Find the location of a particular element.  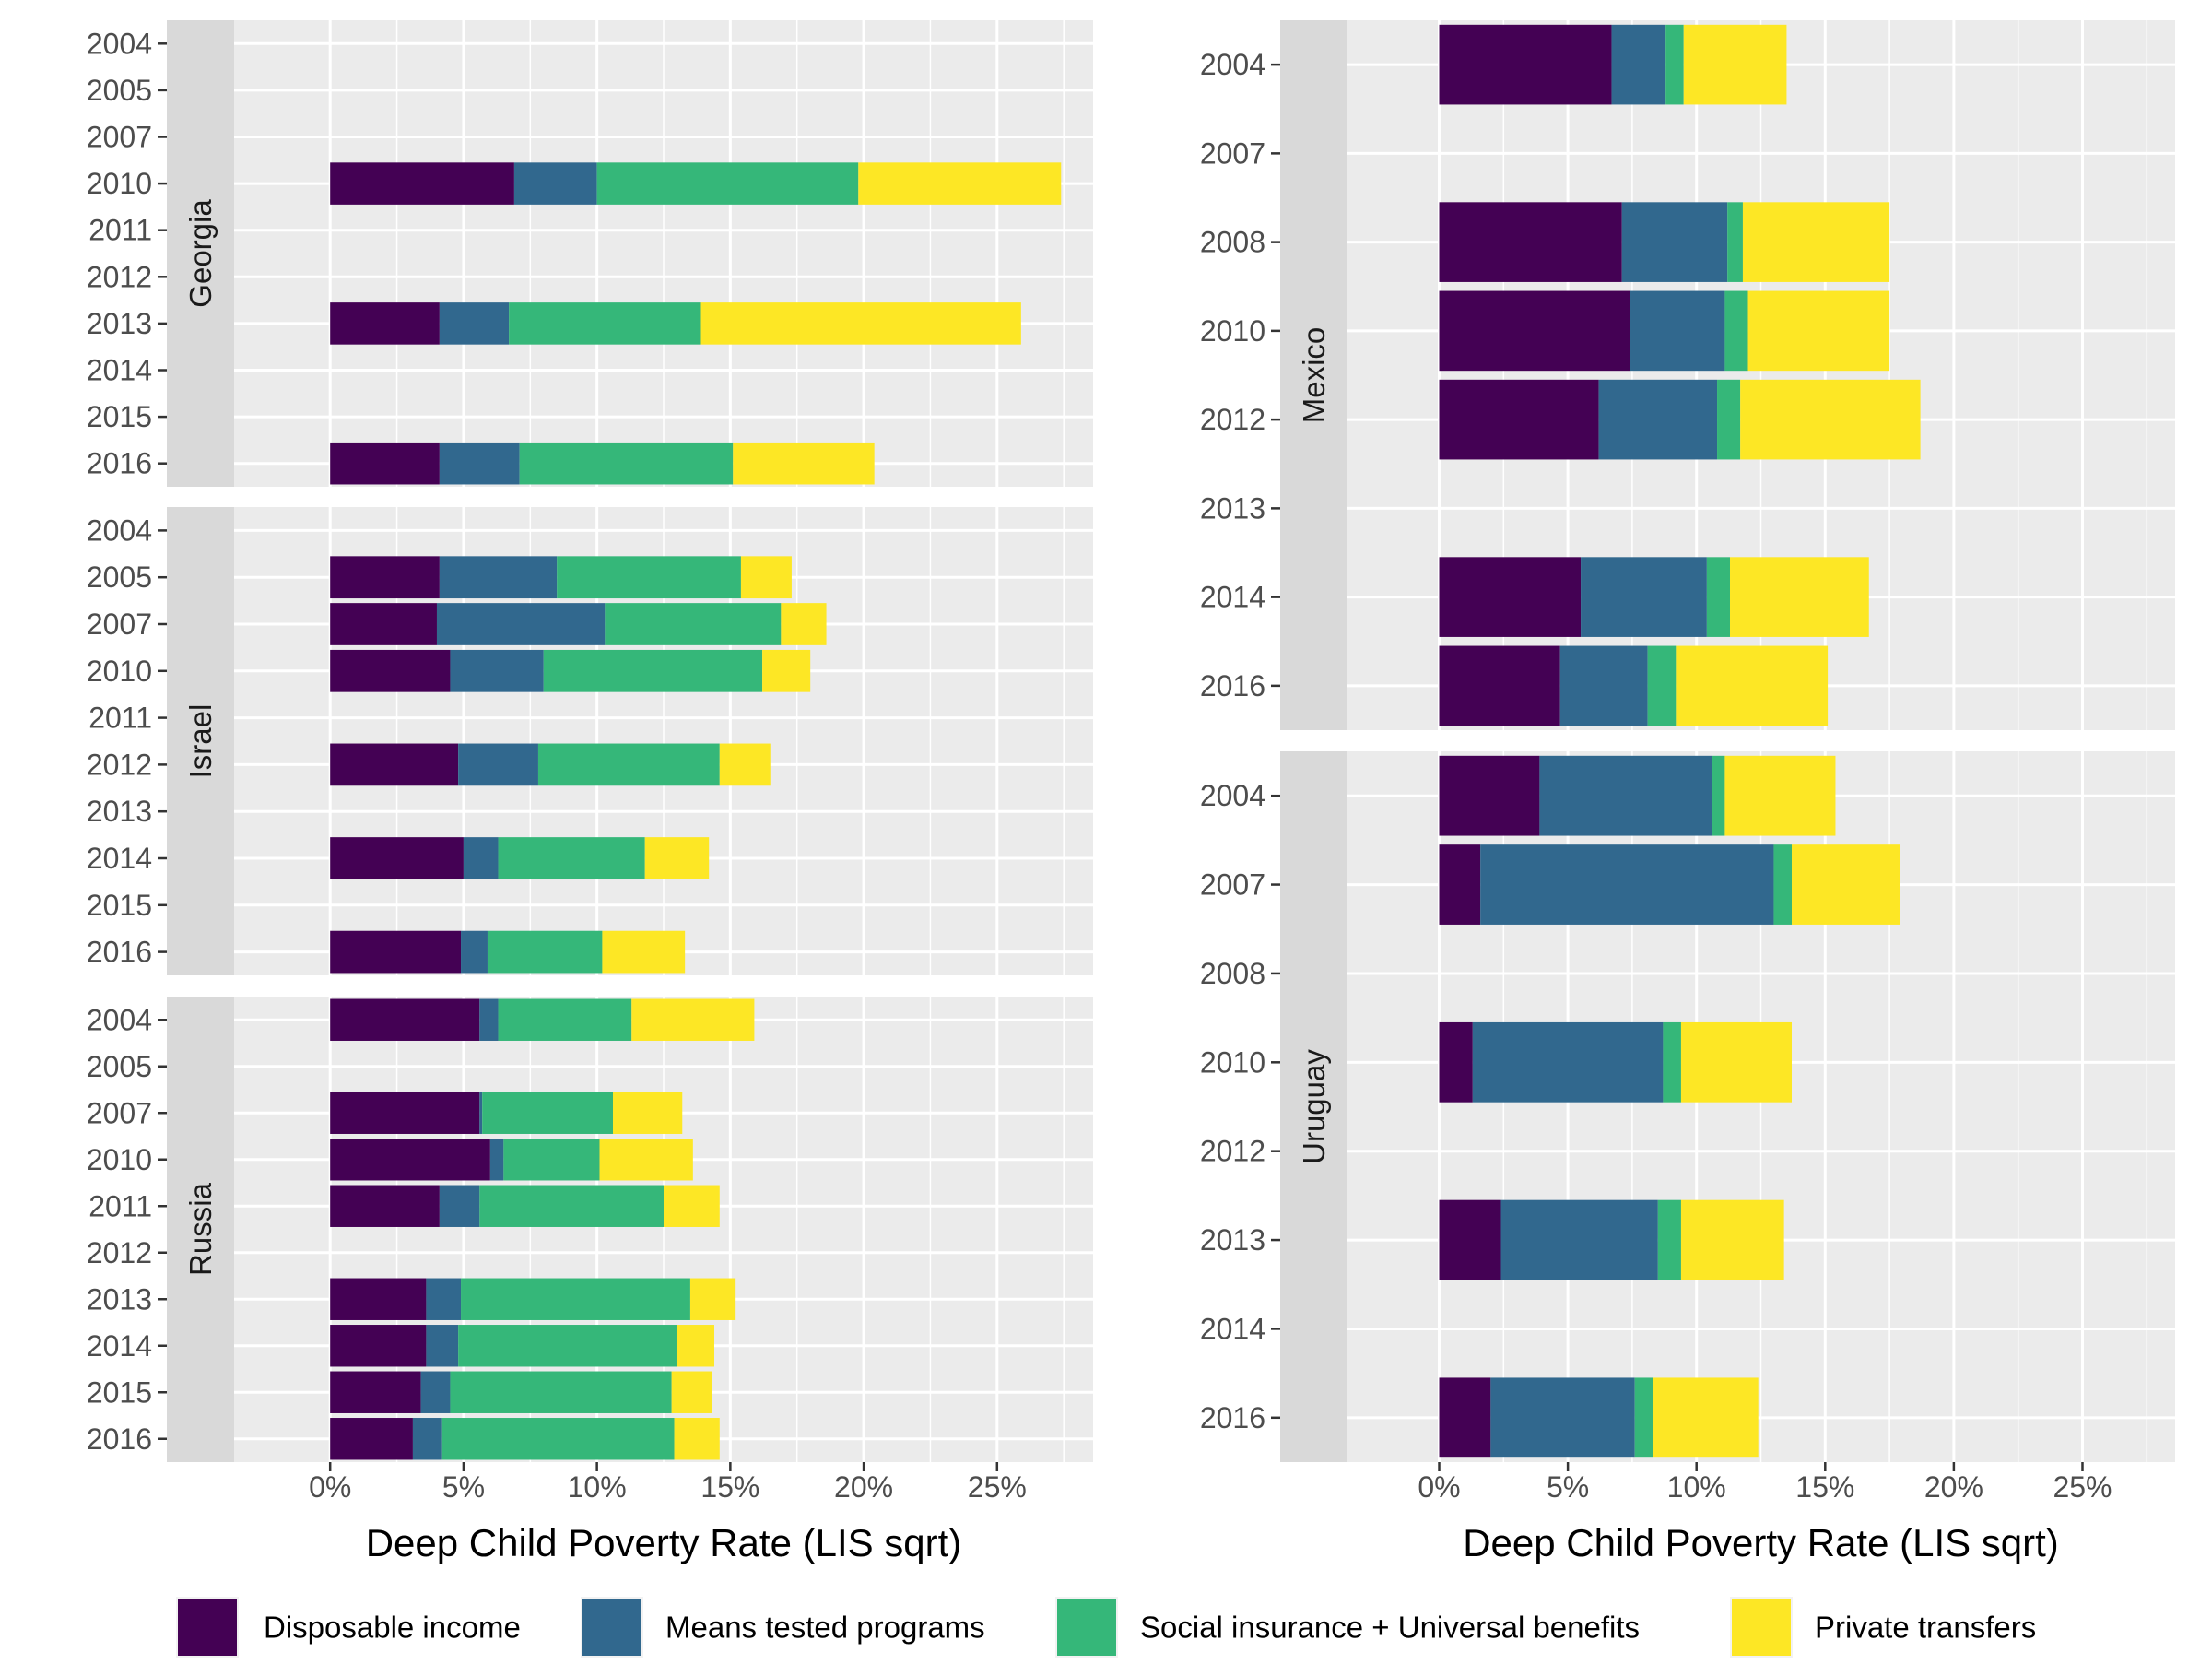

bar-uruguay-2004-private-transfers is located at coordinates (1780, 795).